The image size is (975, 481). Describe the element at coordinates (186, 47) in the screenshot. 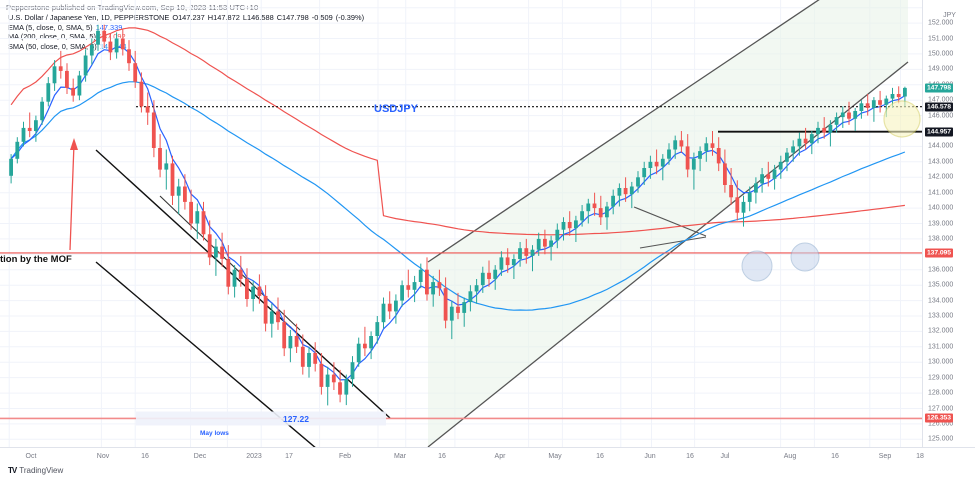

I see `legend-indicator-sma50: SMA (50, close, 0, SMA, 5) 143.544` at that location.